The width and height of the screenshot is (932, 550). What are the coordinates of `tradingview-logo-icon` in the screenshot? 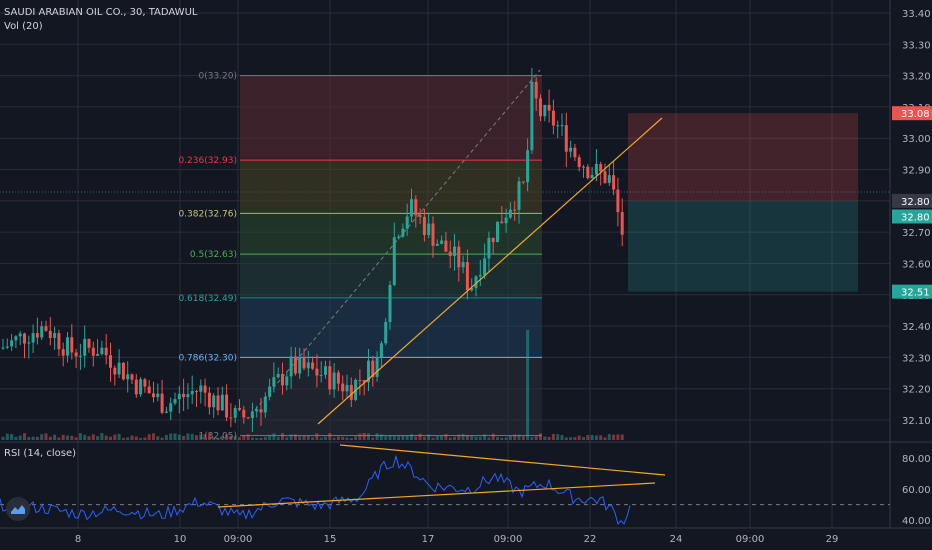 It's located at (18, 509).